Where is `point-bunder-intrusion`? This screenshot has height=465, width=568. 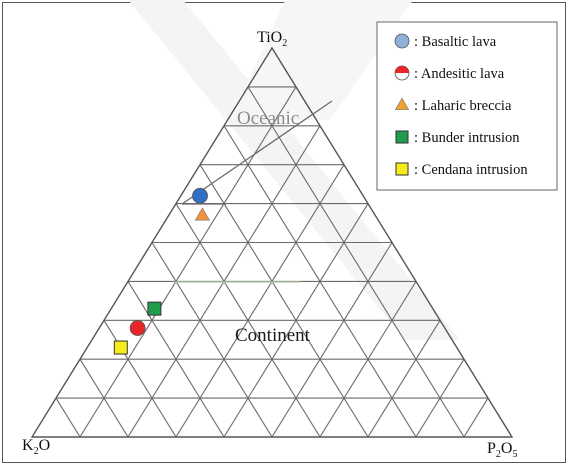
point-bunder-intrusion is located at coordinates (154, 308).